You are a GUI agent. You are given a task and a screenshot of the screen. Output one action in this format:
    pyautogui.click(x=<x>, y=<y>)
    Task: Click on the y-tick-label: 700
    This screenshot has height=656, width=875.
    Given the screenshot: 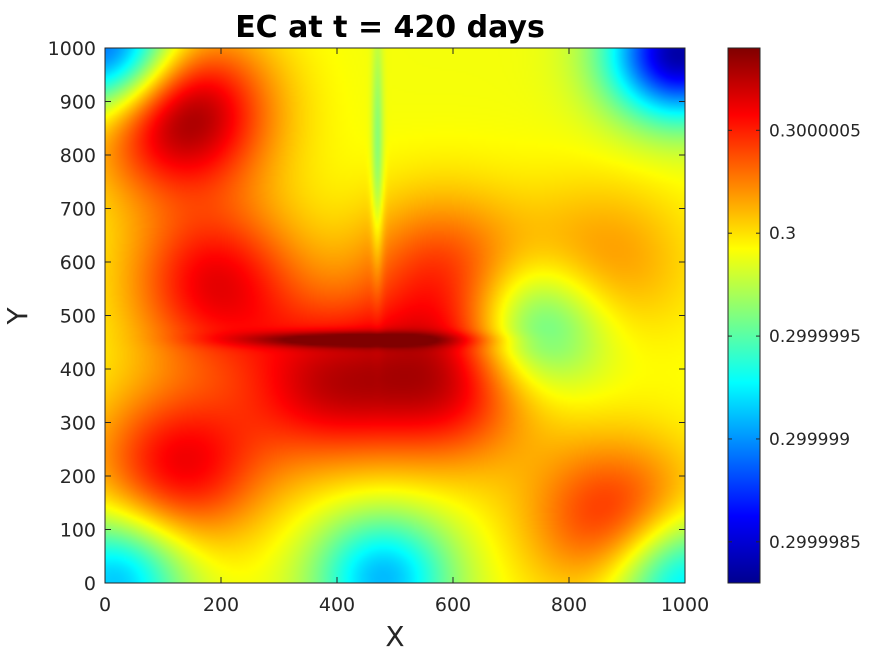 What is the action you would take?
    pyautogui.click(x=78, y=210)
    